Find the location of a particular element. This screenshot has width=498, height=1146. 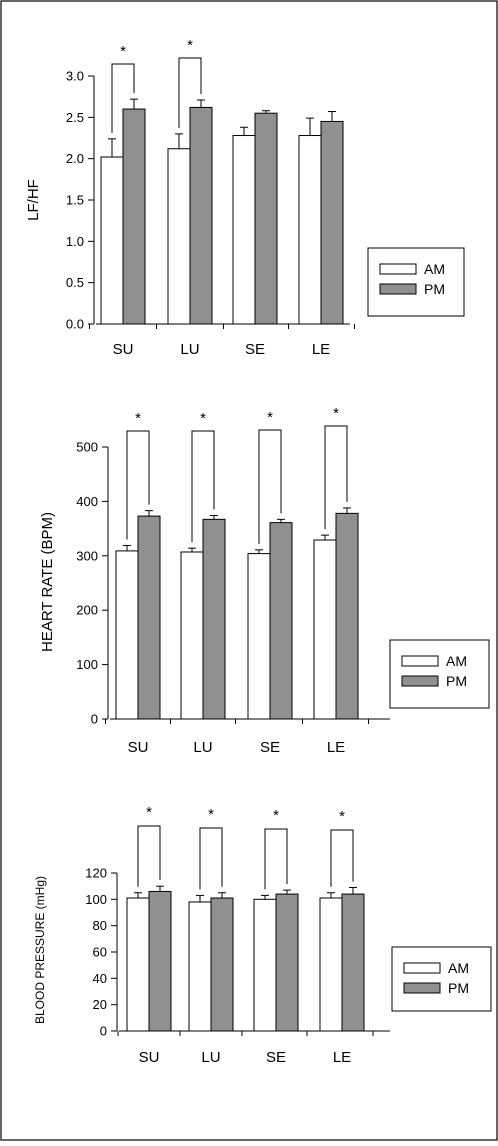

y-tick-label: 60 is located at coordinates (100, 952).